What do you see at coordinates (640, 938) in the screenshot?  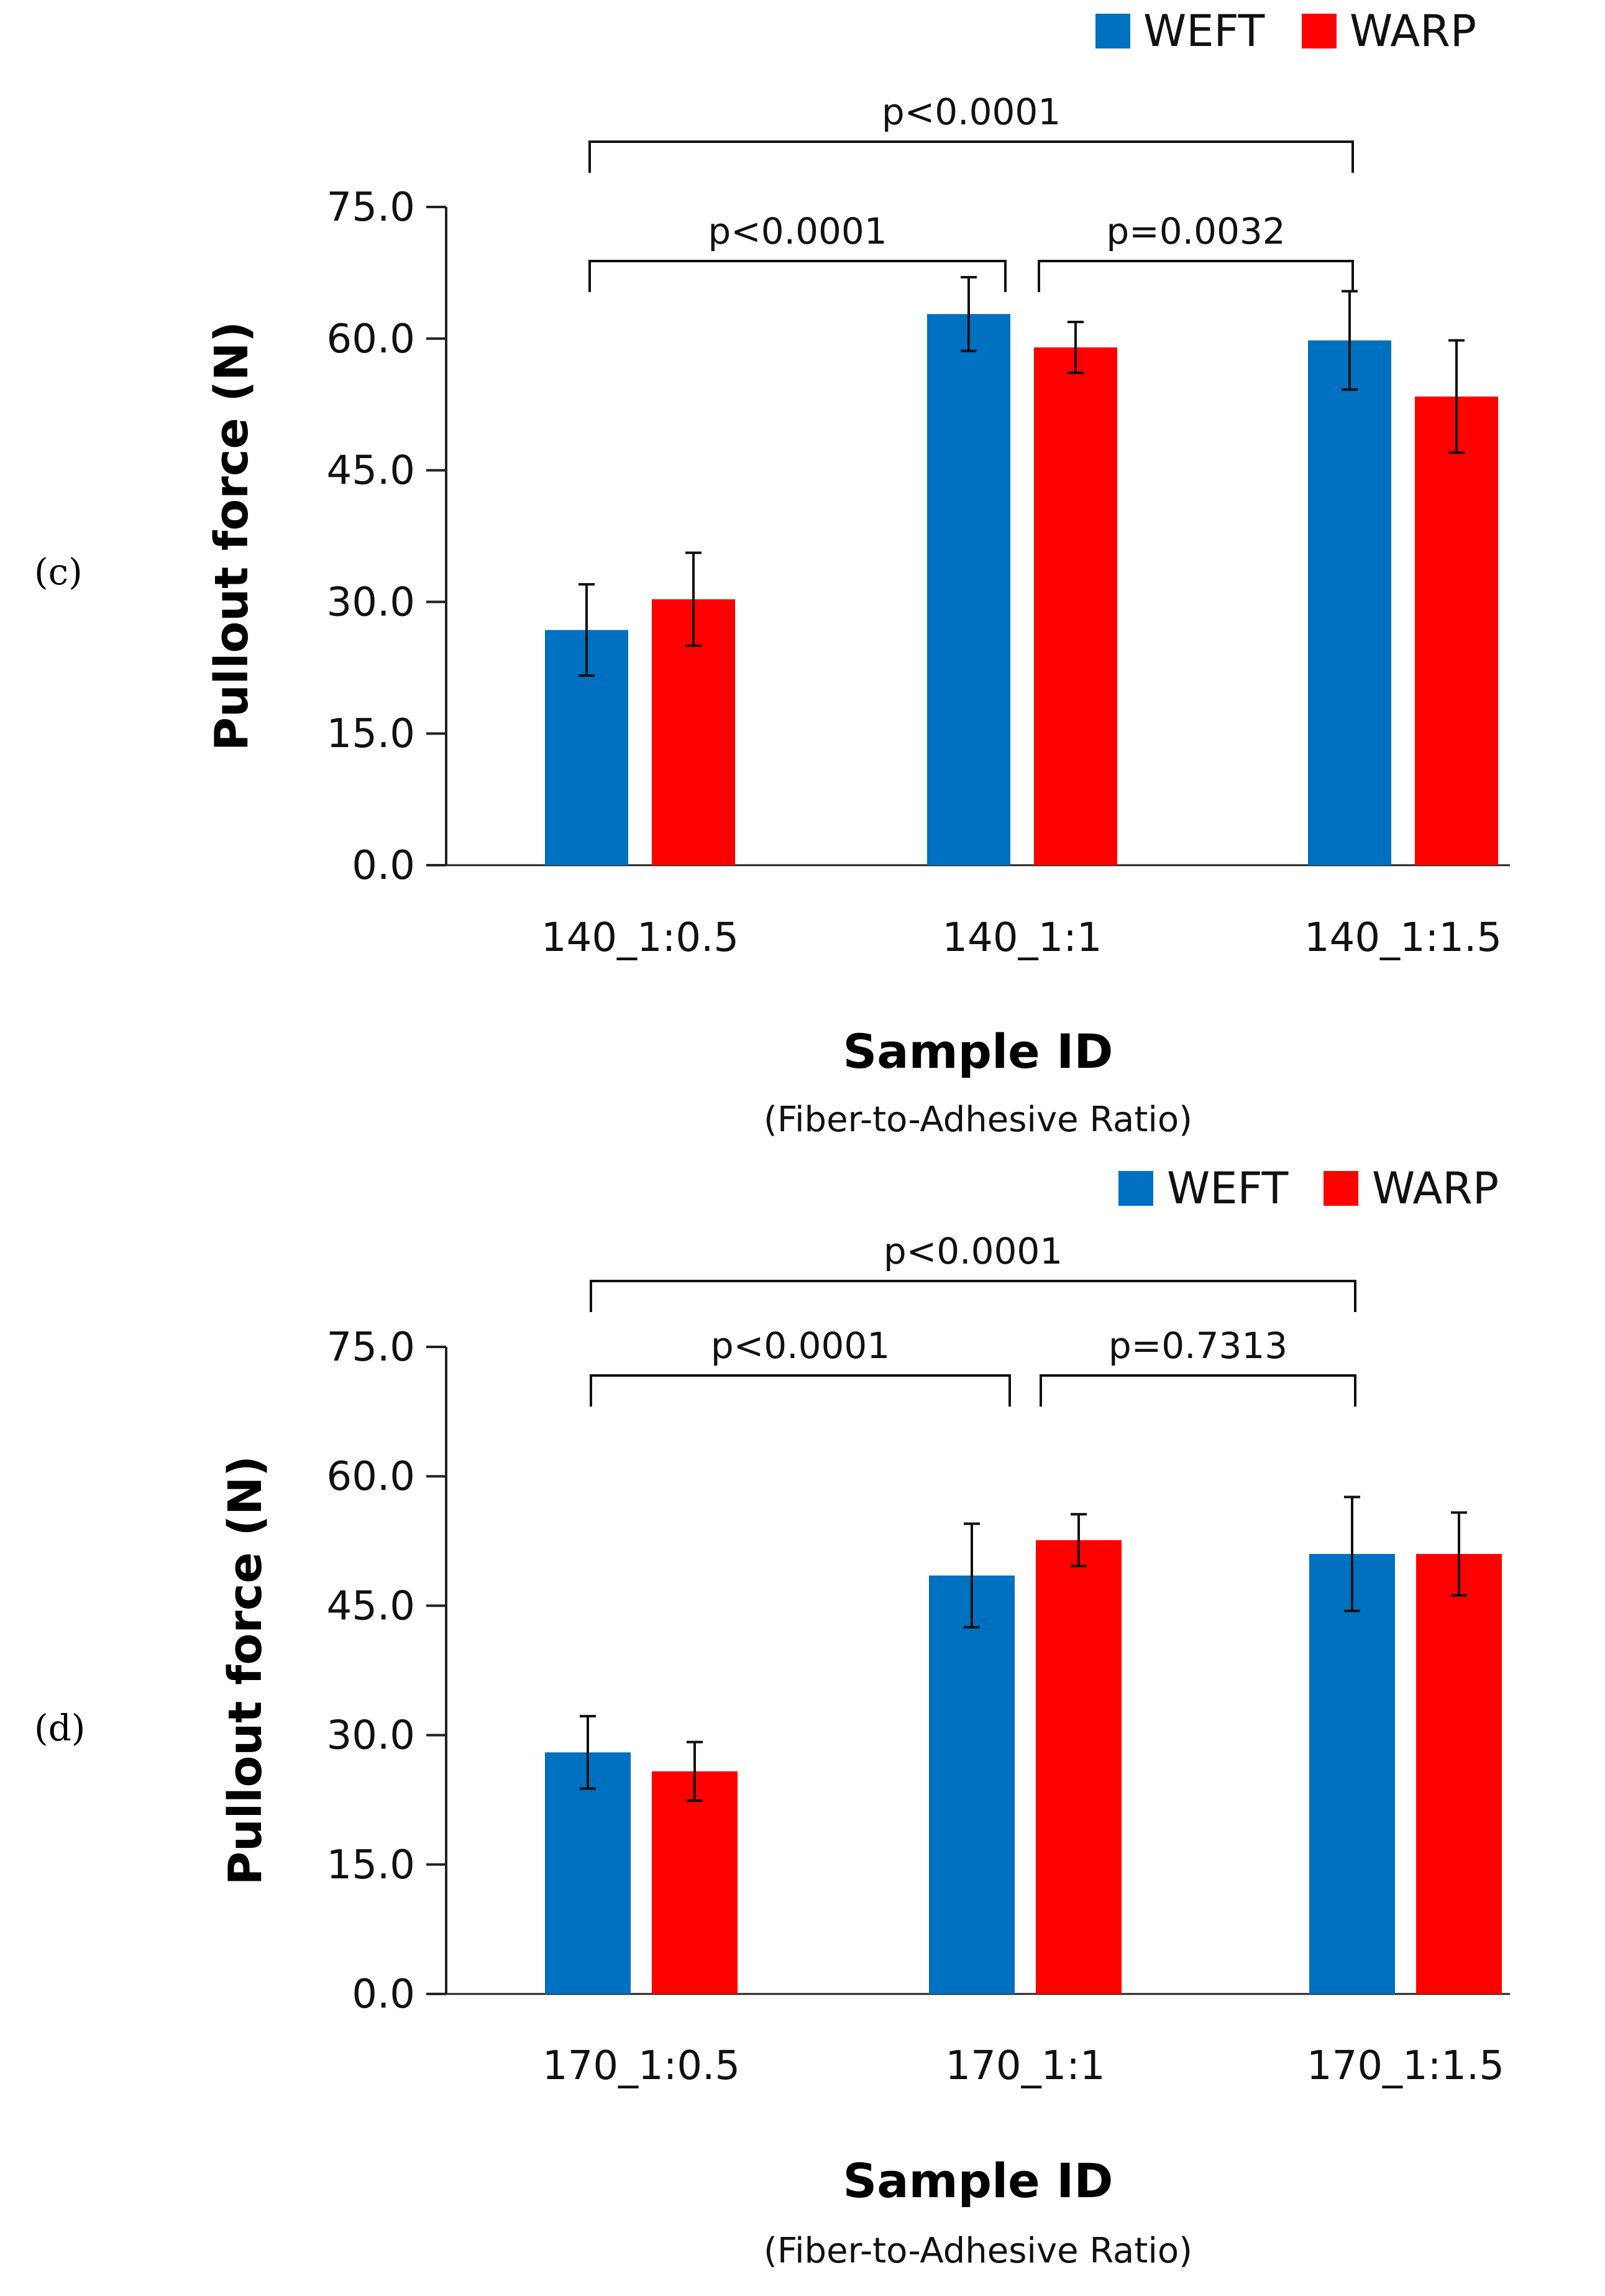 I see `x-tick-label: 140_1:0.5` at bounding box center [640, 938].